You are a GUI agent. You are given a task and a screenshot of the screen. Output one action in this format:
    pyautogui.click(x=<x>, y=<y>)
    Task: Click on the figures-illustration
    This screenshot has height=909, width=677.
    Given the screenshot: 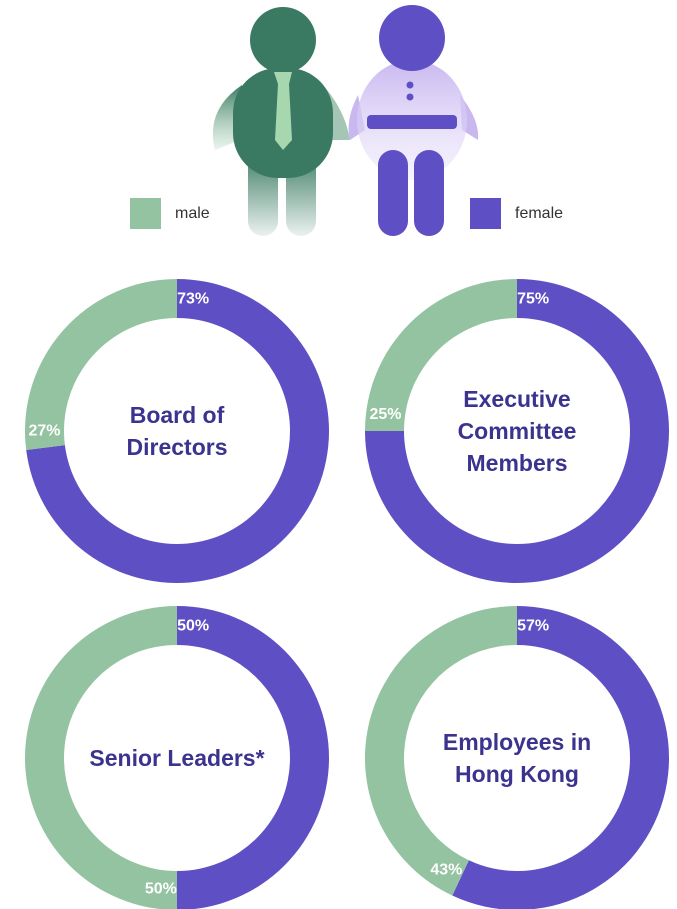 What is the action you would take?
    pyautogui.click(x=345, y=120)
    